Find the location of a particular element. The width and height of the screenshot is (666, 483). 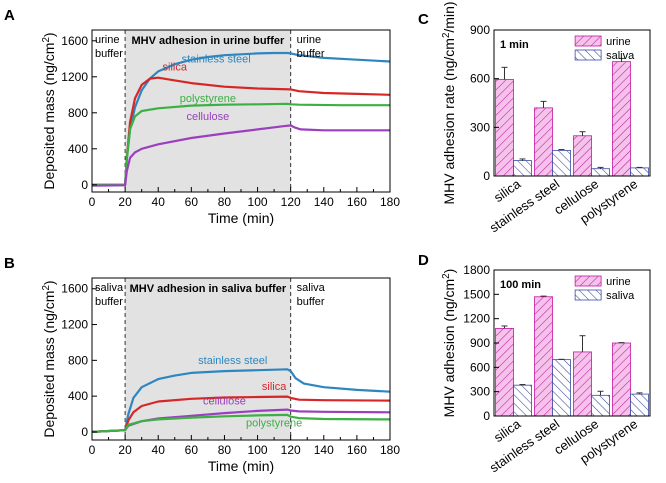

panel-b-phase-left-line1: saliva is located at coordinates (109, 288).